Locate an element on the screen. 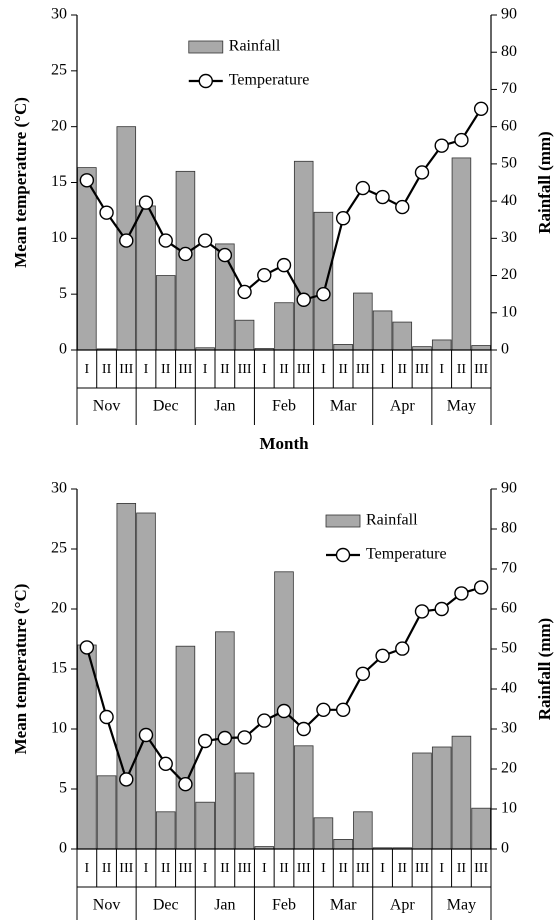  month-label: Jan is located at coordinates (224, 905).